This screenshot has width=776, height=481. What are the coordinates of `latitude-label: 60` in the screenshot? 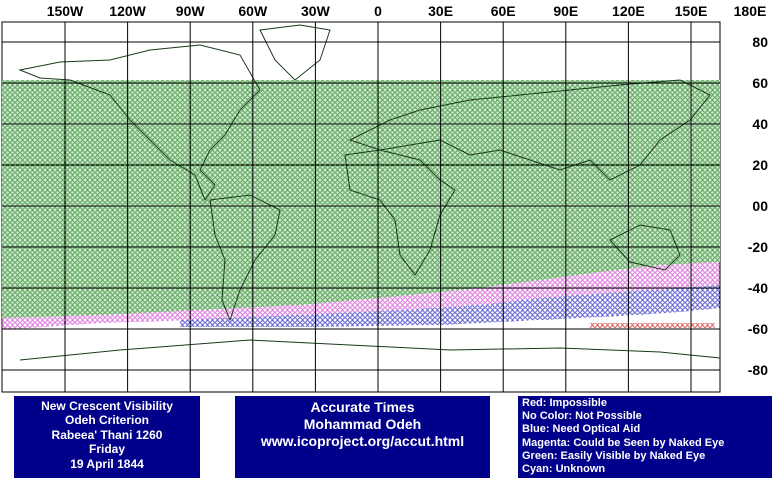 It's located at (760, 83).